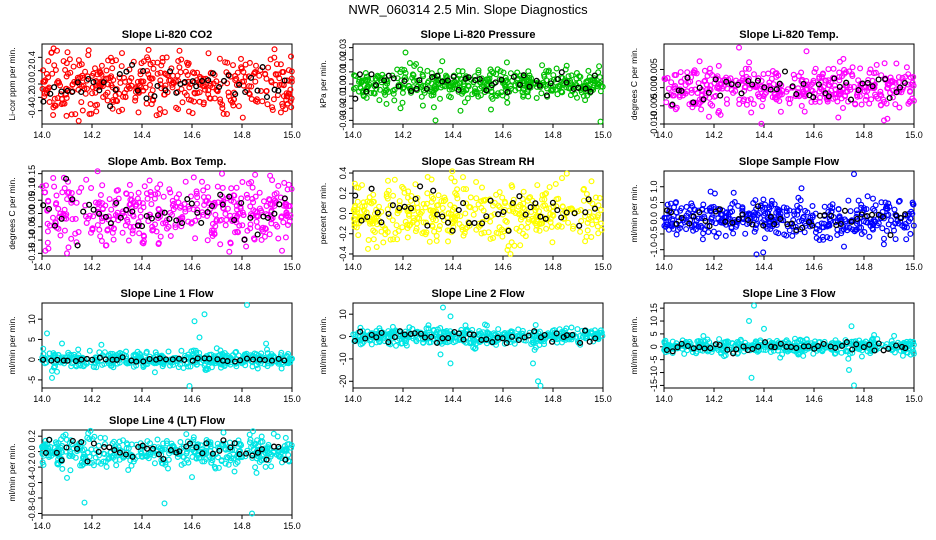  What do you see at coordinates (32, 359) in the screenshot?
I see `y-tick-label: 0` at bounding box center [32, 359].